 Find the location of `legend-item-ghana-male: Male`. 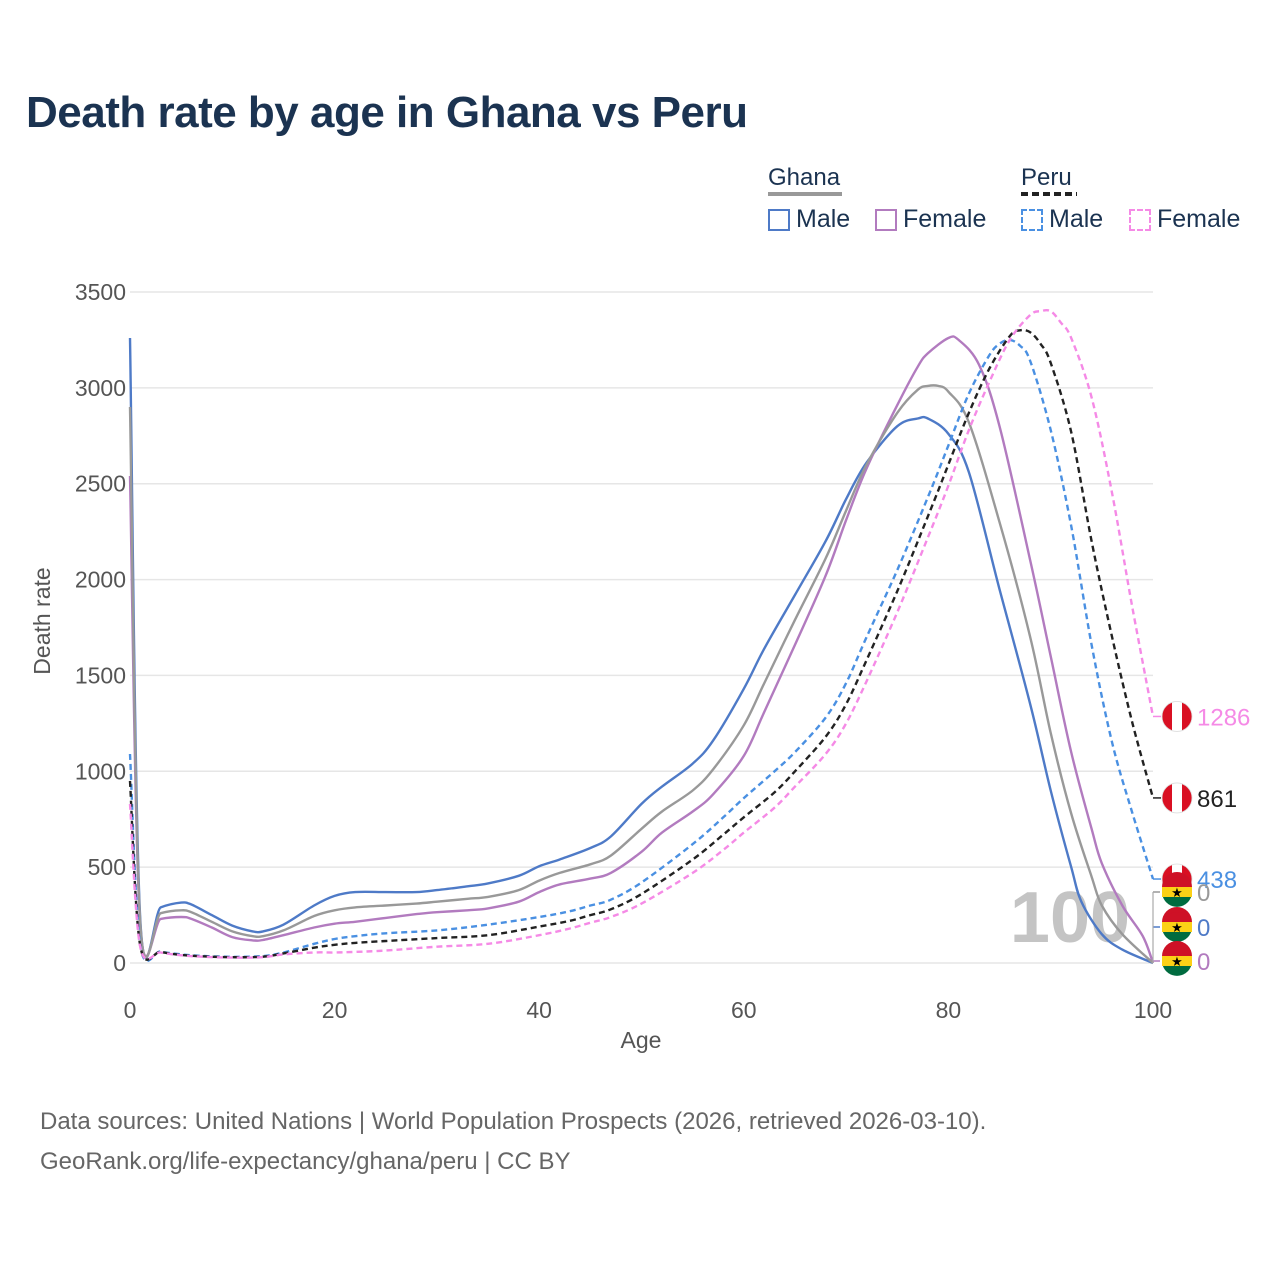

legend-item-ghana-male: Male is located at coordinates (809, 219).